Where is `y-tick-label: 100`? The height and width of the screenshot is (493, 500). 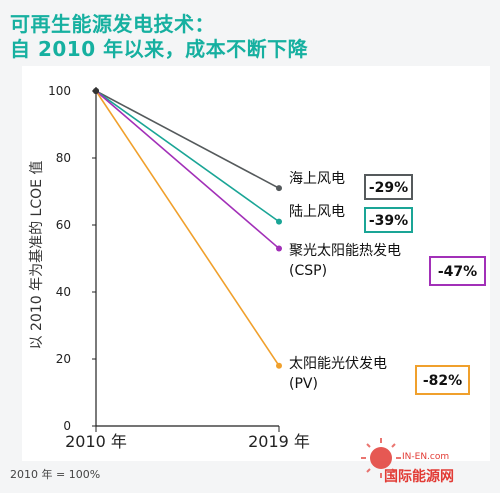
y-tick-label: 100 is located at coordinates (59, 91).